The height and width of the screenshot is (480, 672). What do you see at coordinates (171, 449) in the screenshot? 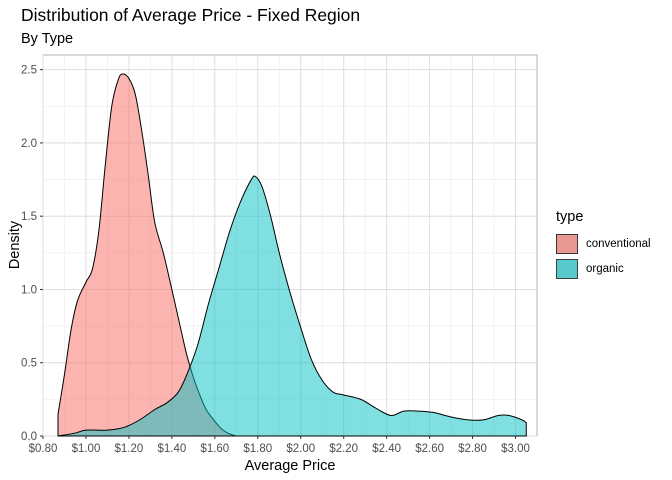
I see `x-tick-label: $1.40` at bounding box center [171, 449].